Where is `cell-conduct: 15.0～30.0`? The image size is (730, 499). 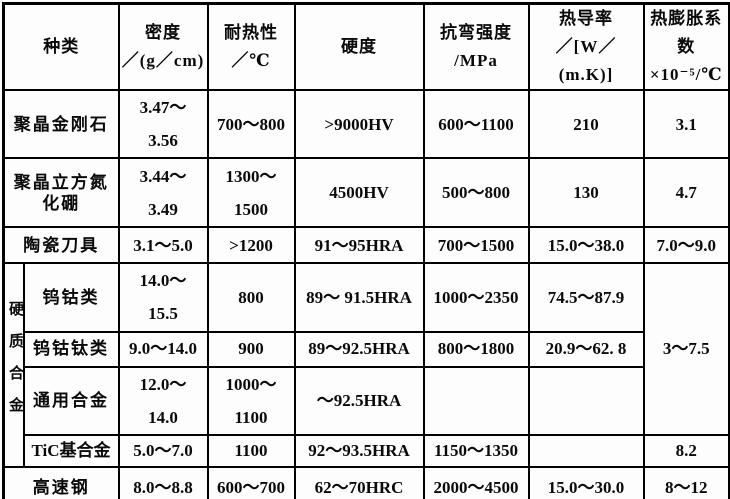
cell-conduct: 15.0～30.0 is located at coordinates (586, 482).